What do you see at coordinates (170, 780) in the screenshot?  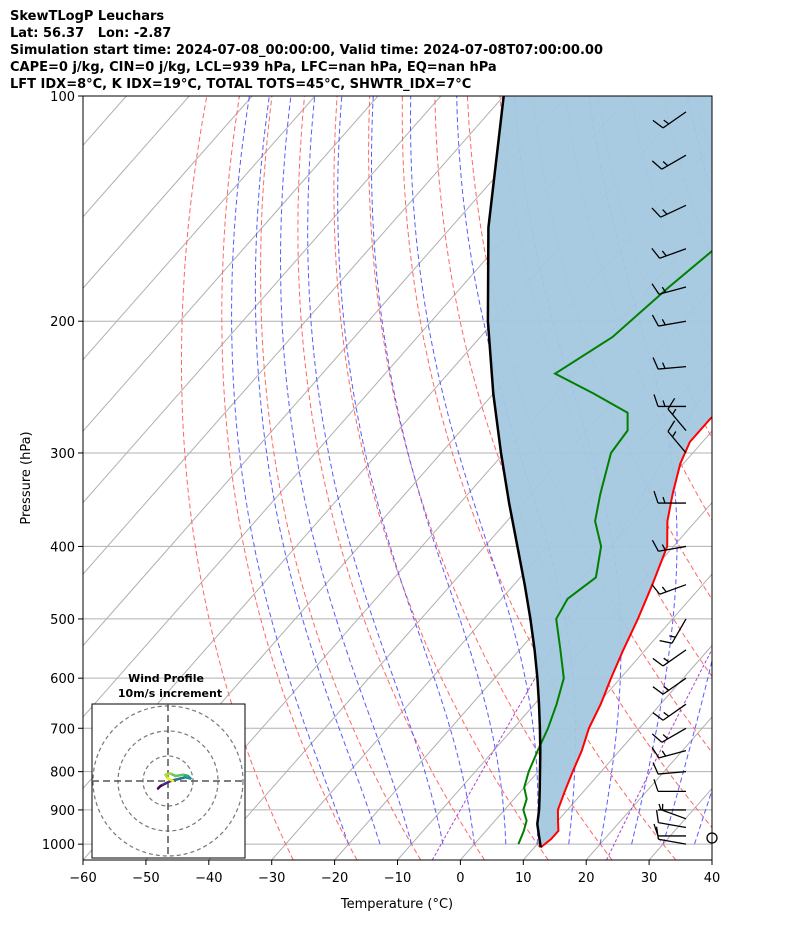 I see `hodograph-trace` at bounding box center [170, 780].